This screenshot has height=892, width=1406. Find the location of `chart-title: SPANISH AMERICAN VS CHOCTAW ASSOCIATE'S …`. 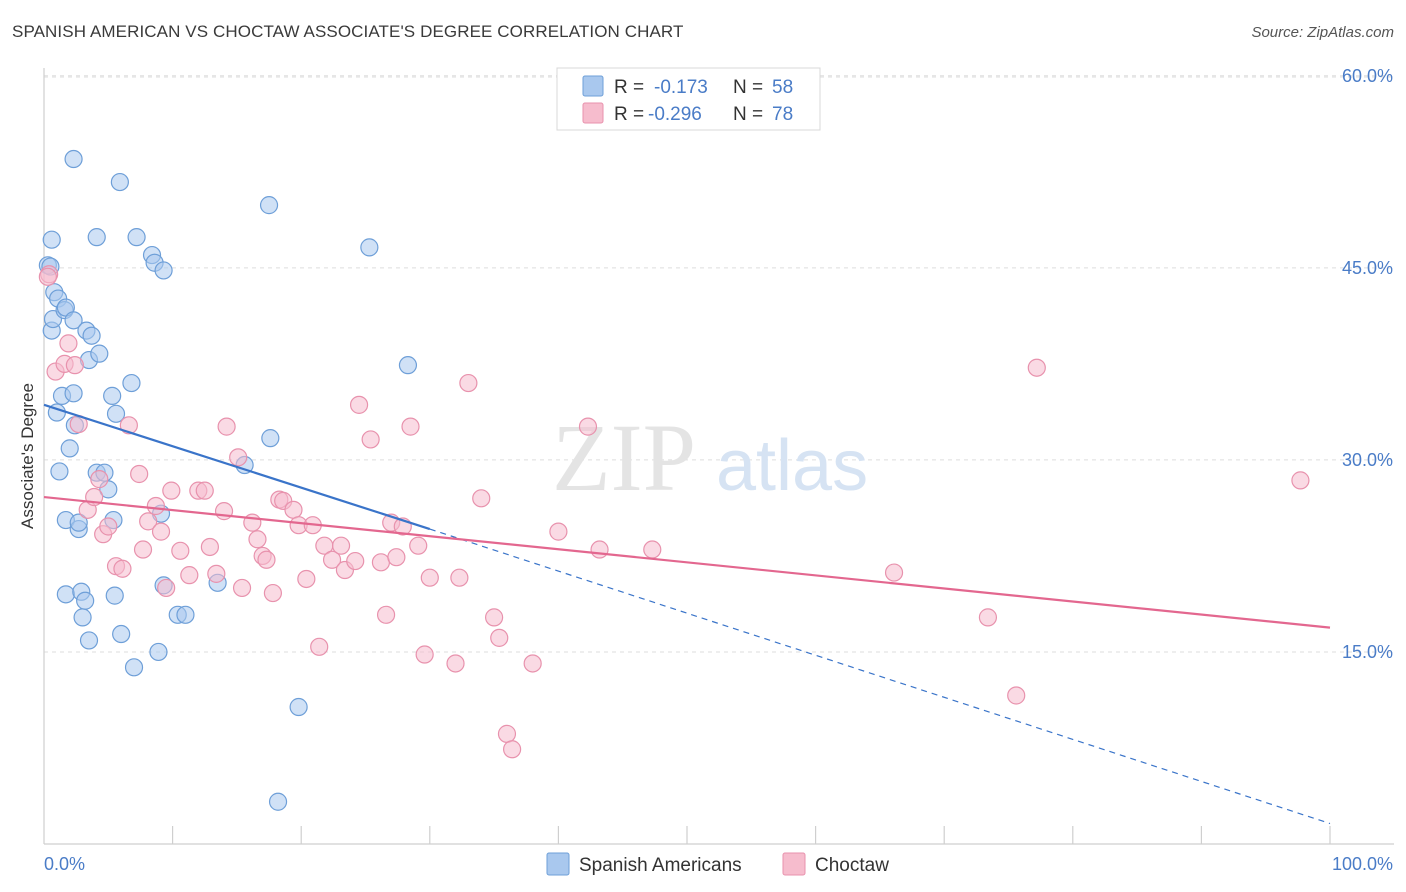

chart-title: SPANISH AMERICAN VS CHOCTAW ASSOCIATE'S … is located at coordinates (348, 31).